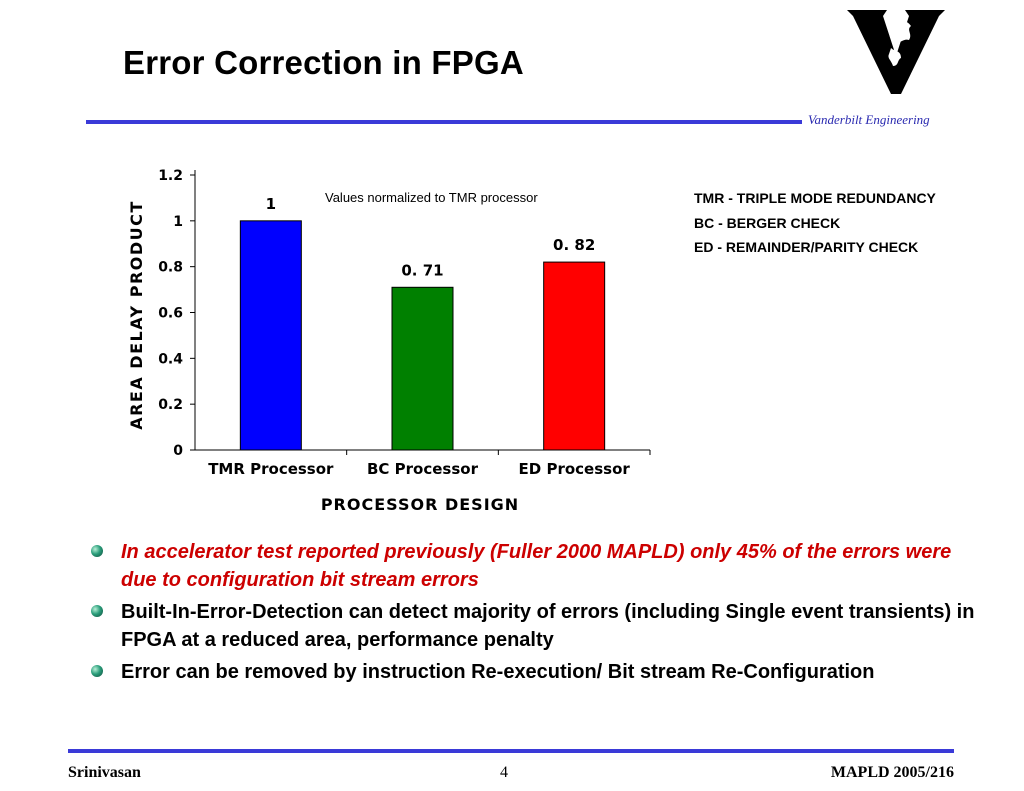 The image size is (1024, 791). What do you see at coordinates (104, 772) in the screenshot?
I see `footer-author: Srinivasan` at bounding box center [104, 772].